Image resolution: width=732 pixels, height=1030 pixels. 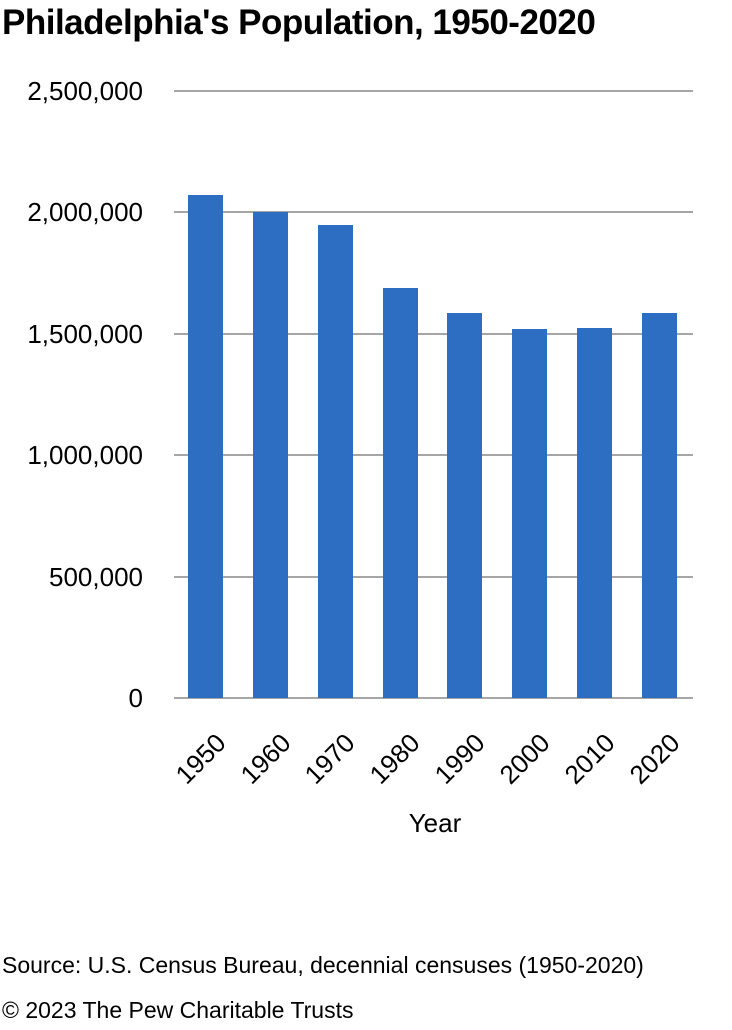 What do you see at coordinates (524, 758) in the screenshot?
I see `x-axis-tick-label: 2000` at bounding box center [524, 758].